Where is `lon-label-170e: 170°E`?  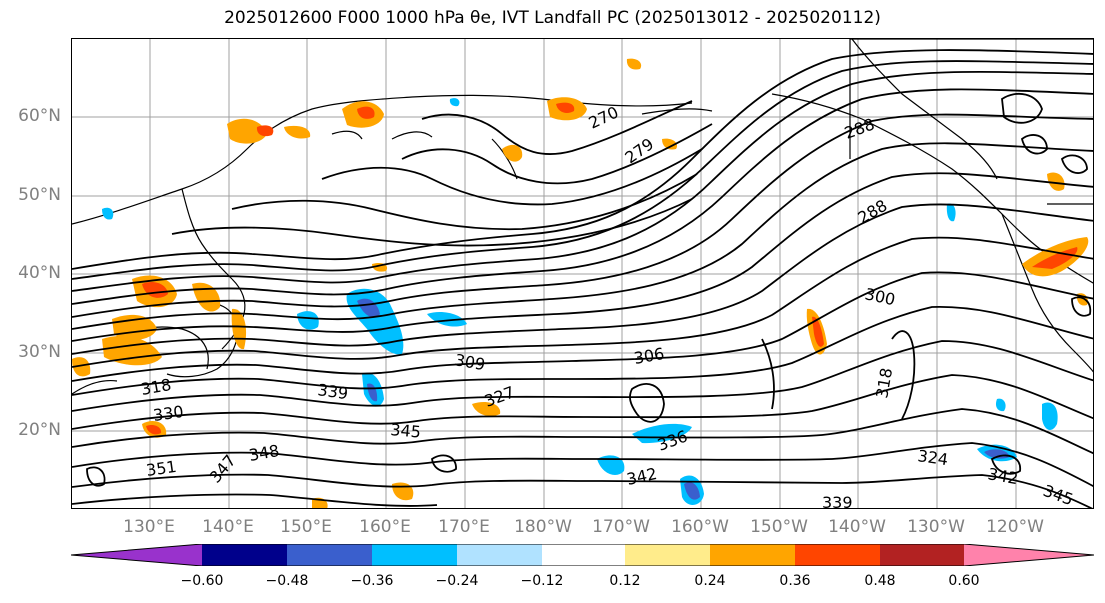 lon-label-170e: 170°E is located at coordinates (464, 527).